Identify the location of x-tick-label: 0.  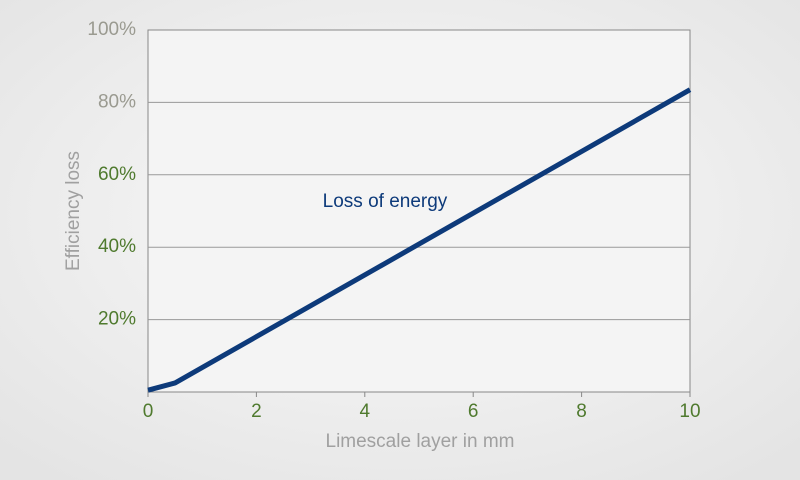
(148, 411).